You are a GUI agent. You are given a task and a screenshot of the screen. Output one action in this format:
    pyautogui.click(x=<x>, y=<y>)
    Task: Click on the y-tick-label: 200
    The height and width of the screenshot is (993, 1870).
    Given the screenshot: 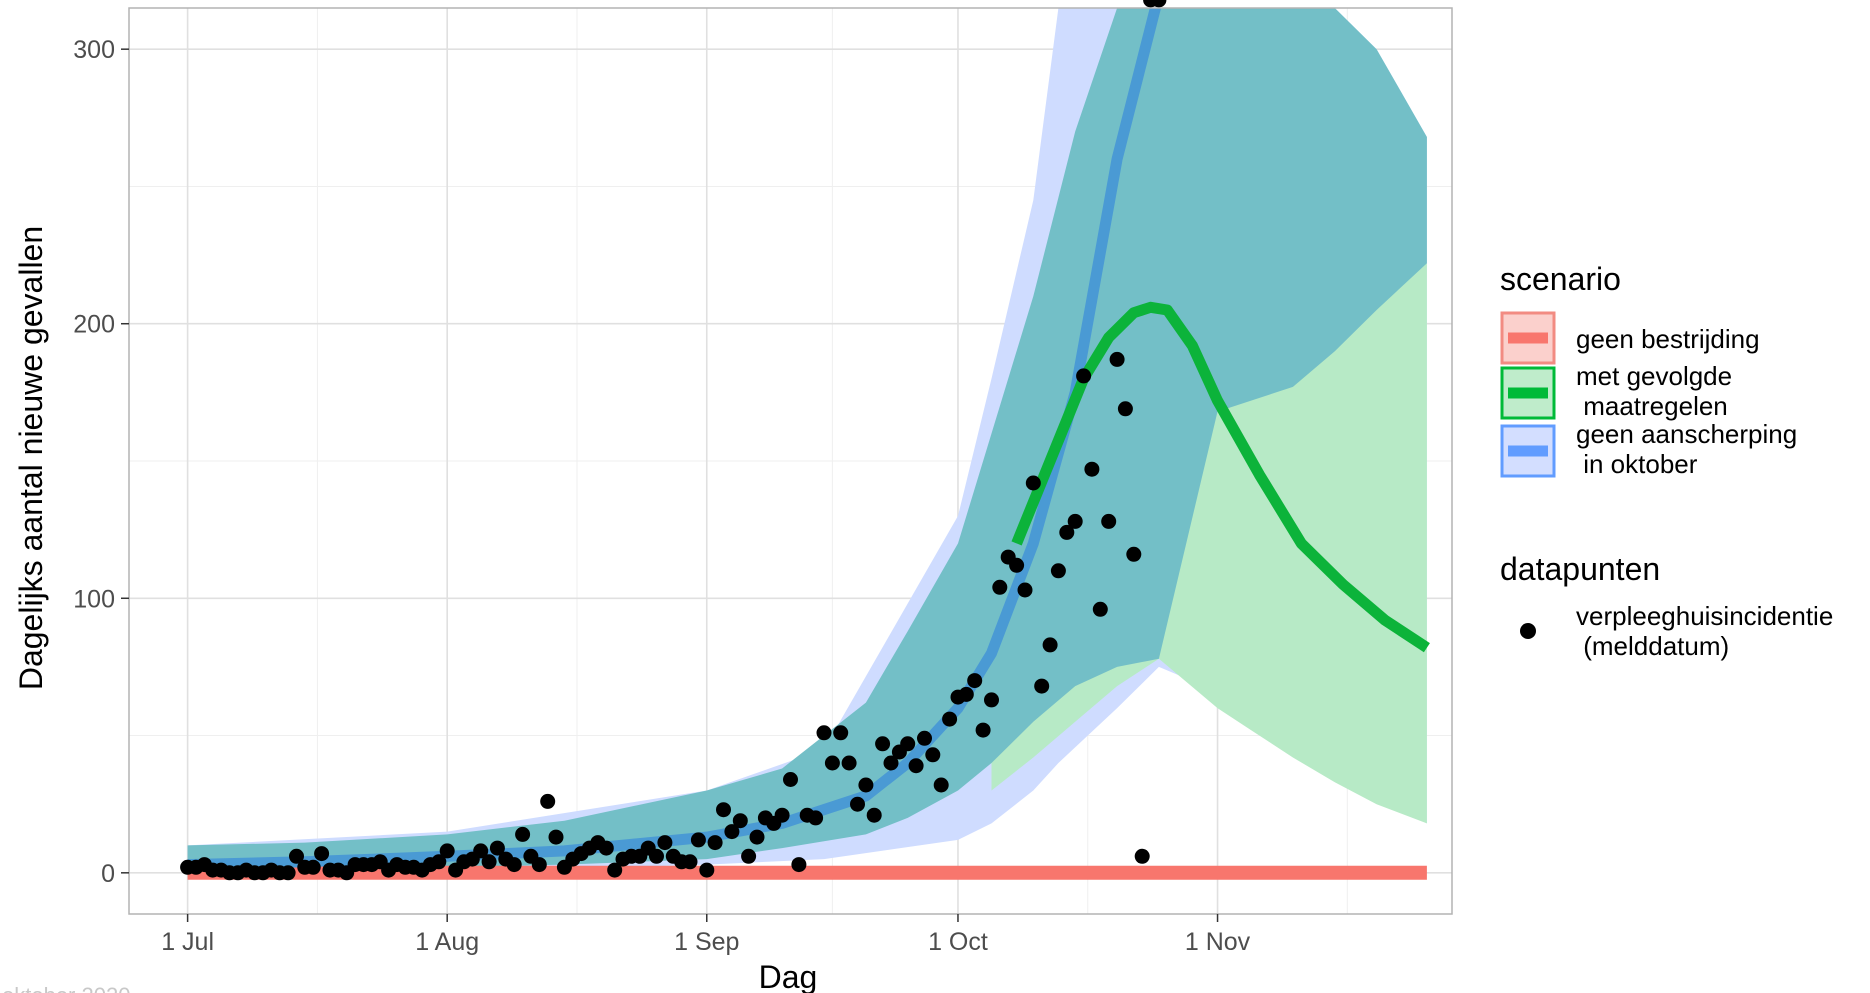 What is the action you would take?
    pyautogui.click(x=94, y=325)
    